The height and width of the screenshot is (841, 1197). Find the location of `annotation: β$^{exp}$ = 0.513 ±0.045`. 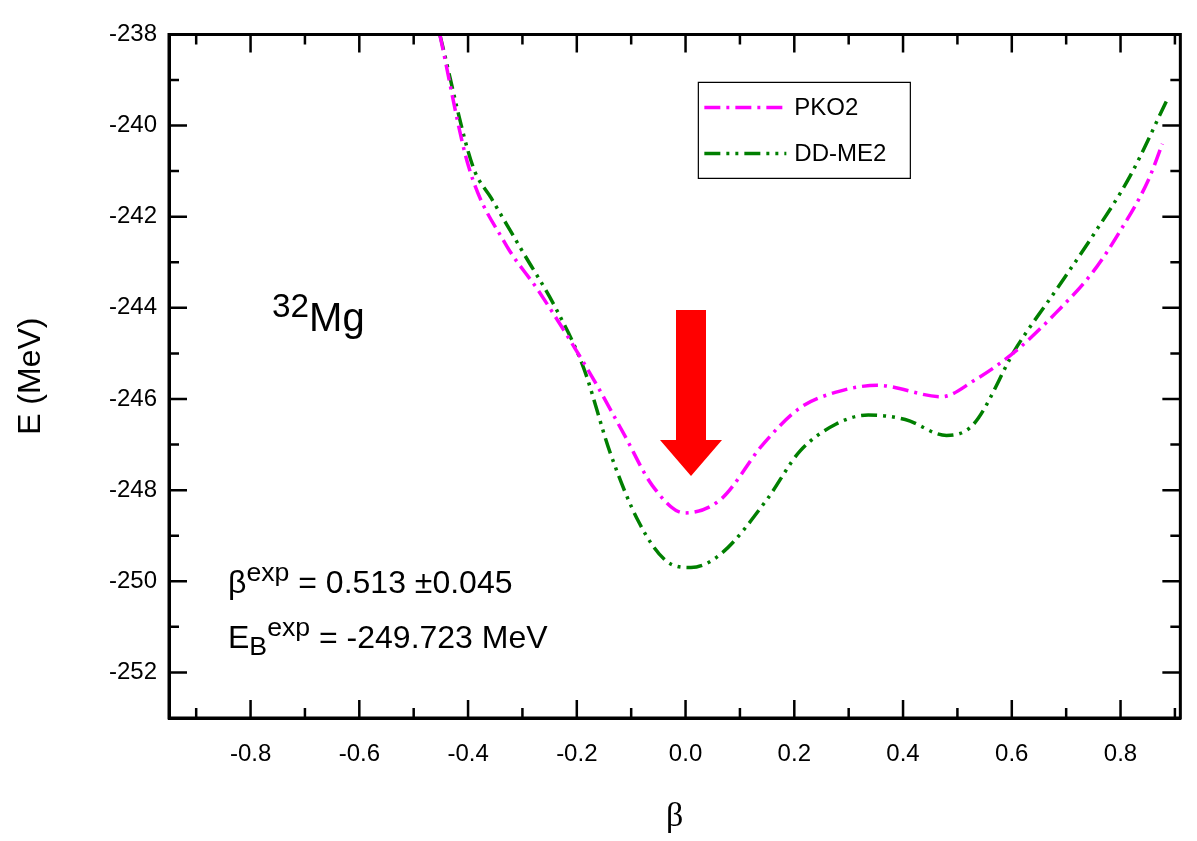

annotation: β$^{exp}$ = 0.513 ±0.045 is located at coordinates (370, 579).